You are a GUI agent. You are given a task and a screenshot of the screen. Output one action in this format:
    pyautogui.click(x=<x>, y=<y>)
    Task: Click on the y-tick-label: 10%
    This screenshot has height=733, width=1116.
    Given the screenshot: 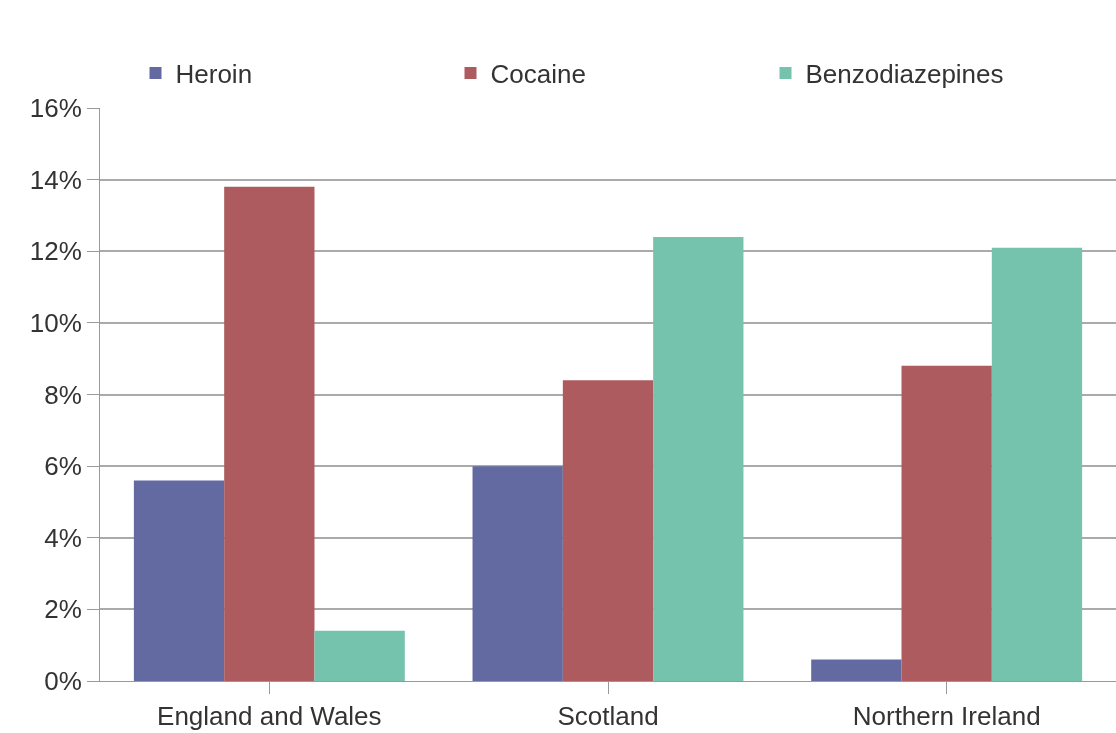 What is the action you would take?
    pyautogui.click(x=55, y=322)
    